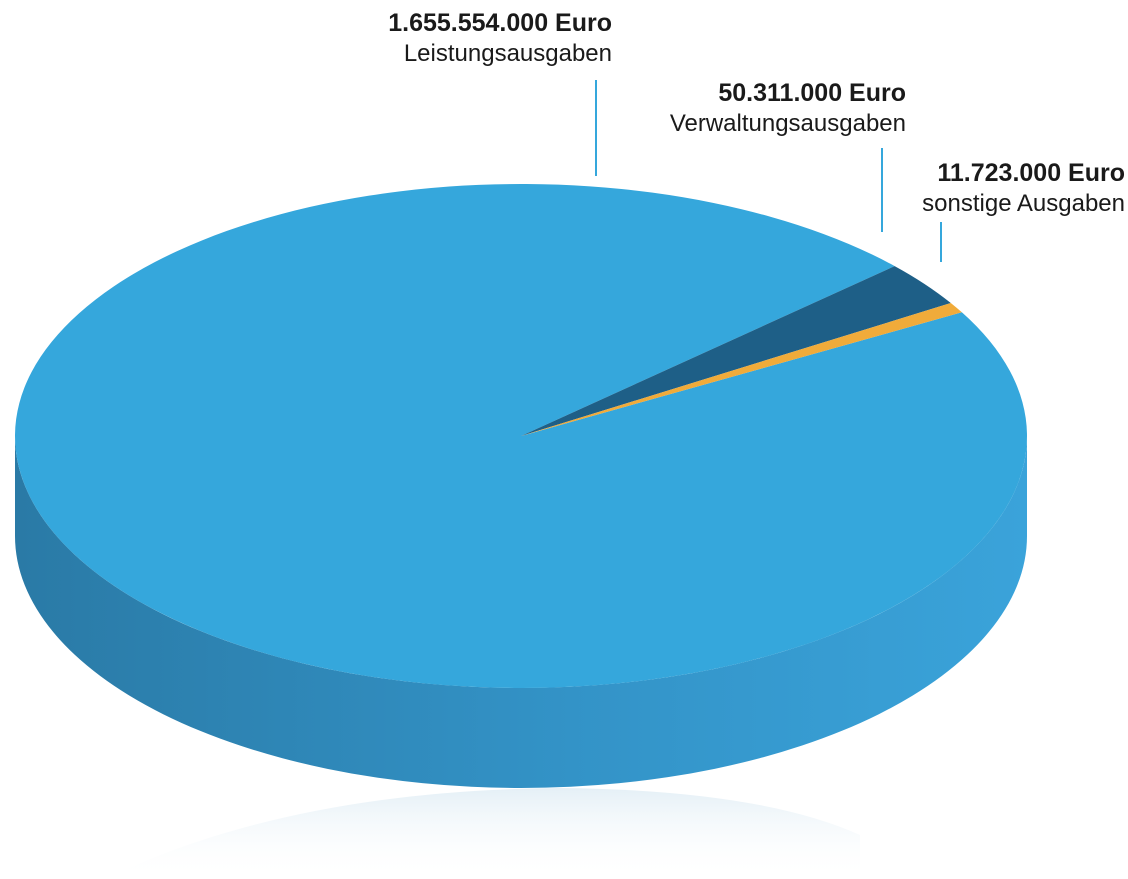 This screenshot has width=1128, height=879. I want to click on slice-value-verwaltungsausgaben: 50.311.000 Euro, so click(812, 93).